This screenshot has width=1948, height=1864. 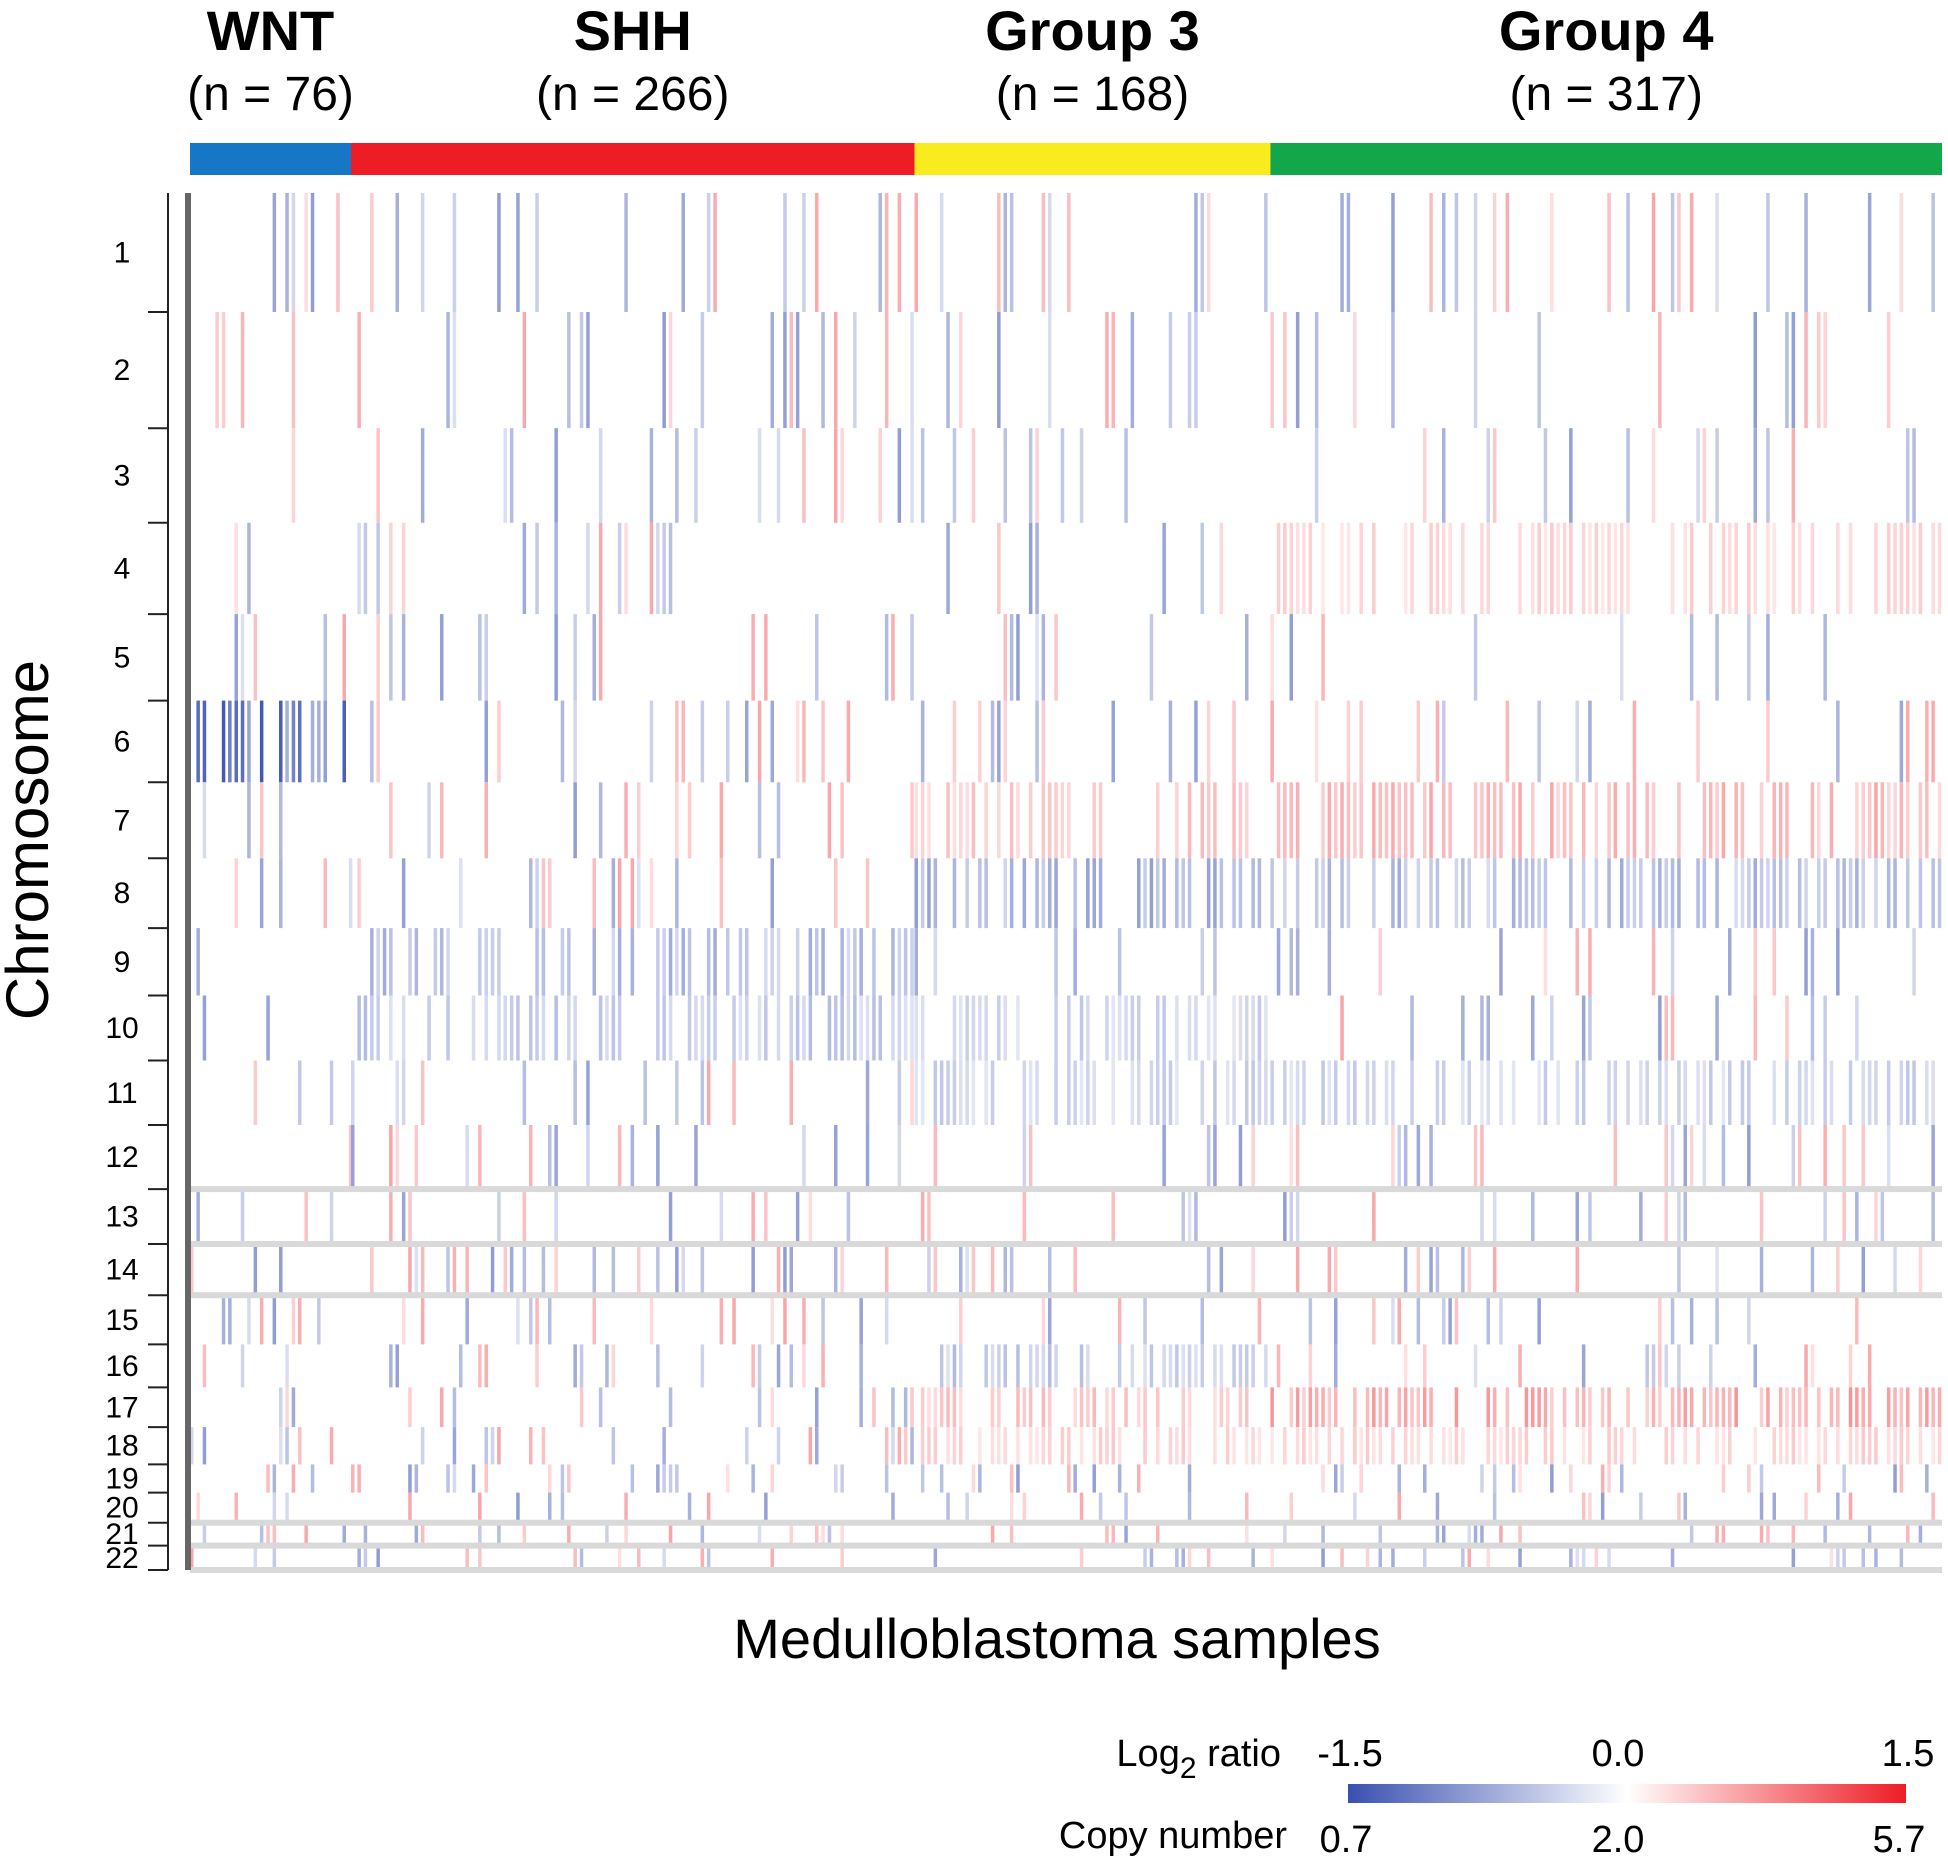 I want to click on group-count-1: (n = 266), so click(x=632, y=94).